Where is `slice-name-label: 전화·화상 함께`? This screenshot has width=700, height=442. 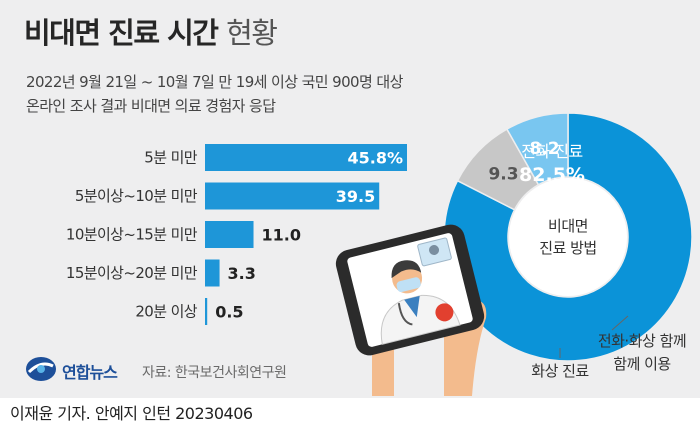
slice-name-label: 전화·화상 함께 is located at coordinates (642, 341).